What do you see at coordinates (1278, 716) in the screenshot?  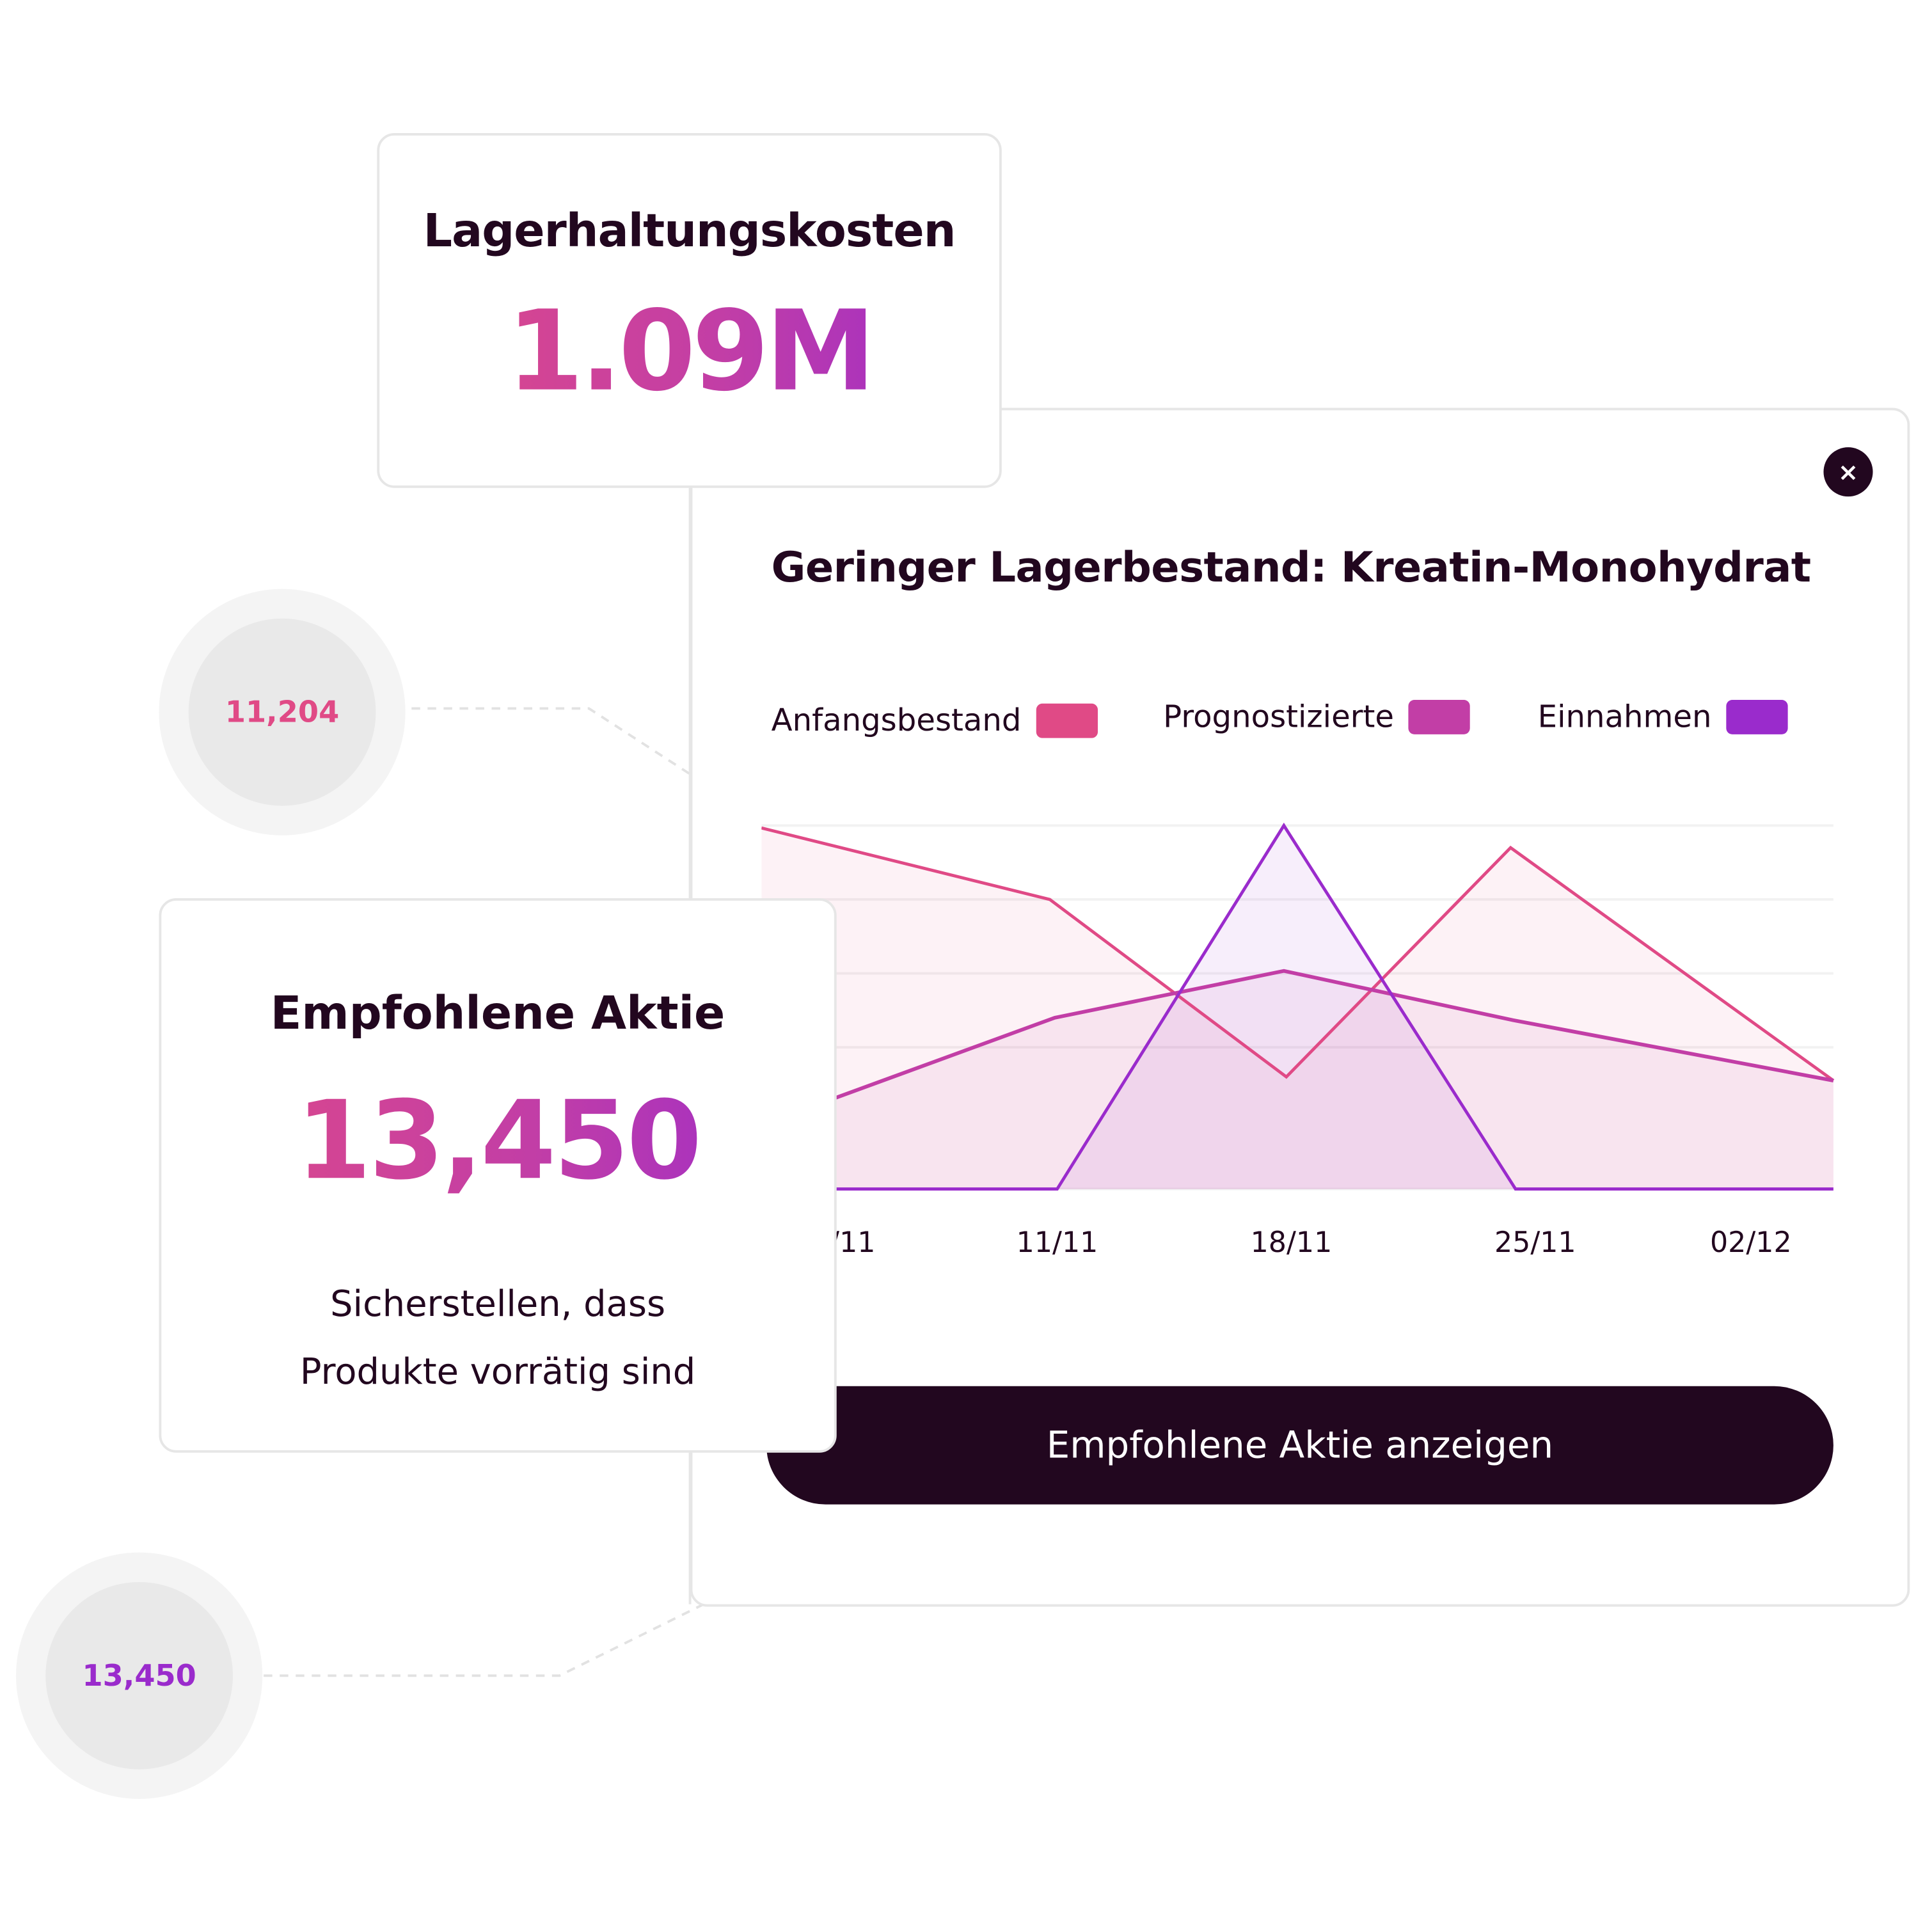 I see `legend-label: Prognostizierte` at bounding box center [1278, 716].